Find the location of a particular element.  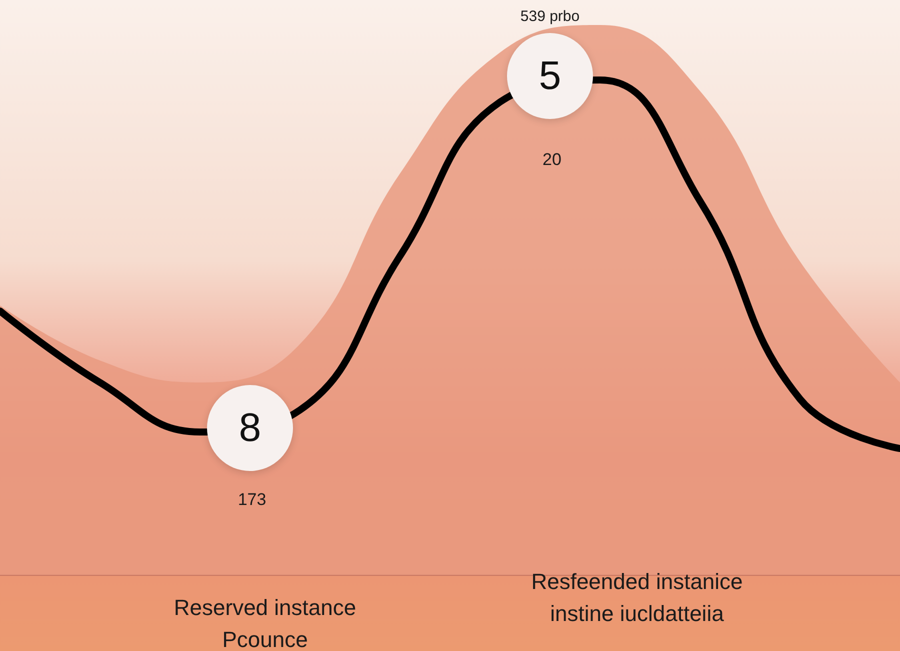

text: Reserved instance Pcounce is located at coordinates (265, 622).